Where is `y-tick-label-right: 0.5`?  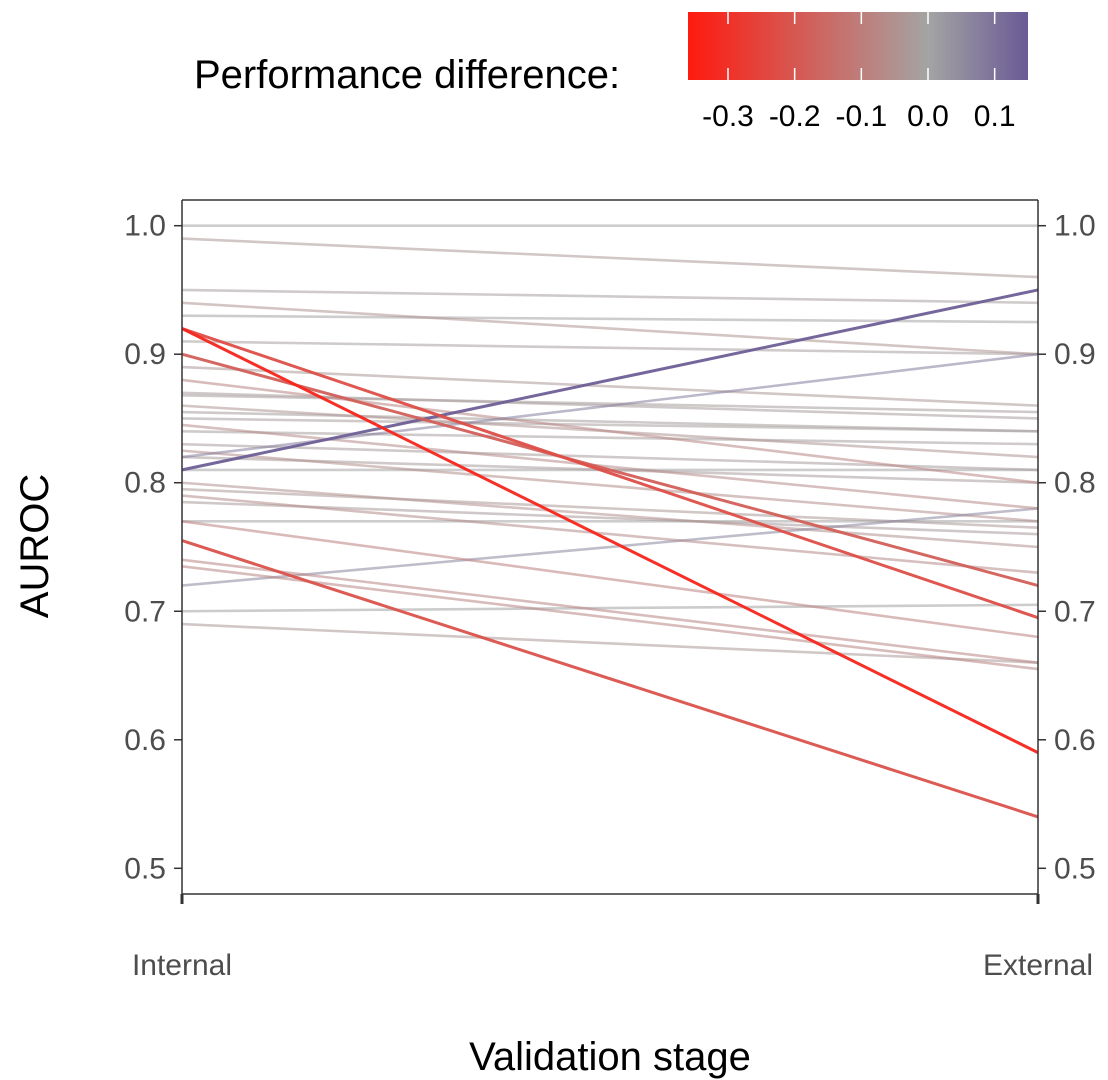
y-tick-label-right: 0.5 is located at coordinates (1075, 868).